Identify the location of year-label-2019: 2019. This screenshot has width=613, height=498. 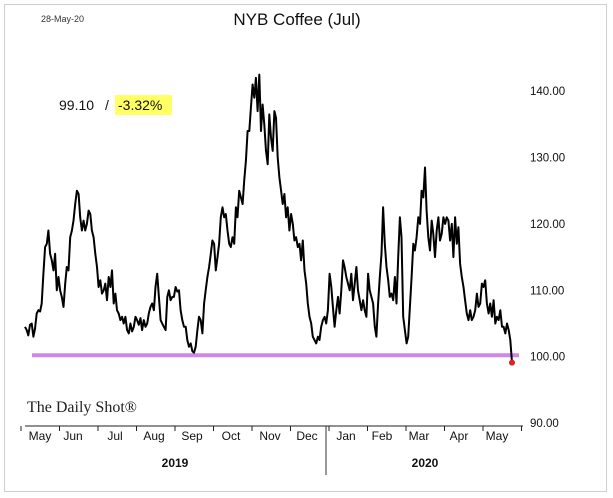
(175, 463).